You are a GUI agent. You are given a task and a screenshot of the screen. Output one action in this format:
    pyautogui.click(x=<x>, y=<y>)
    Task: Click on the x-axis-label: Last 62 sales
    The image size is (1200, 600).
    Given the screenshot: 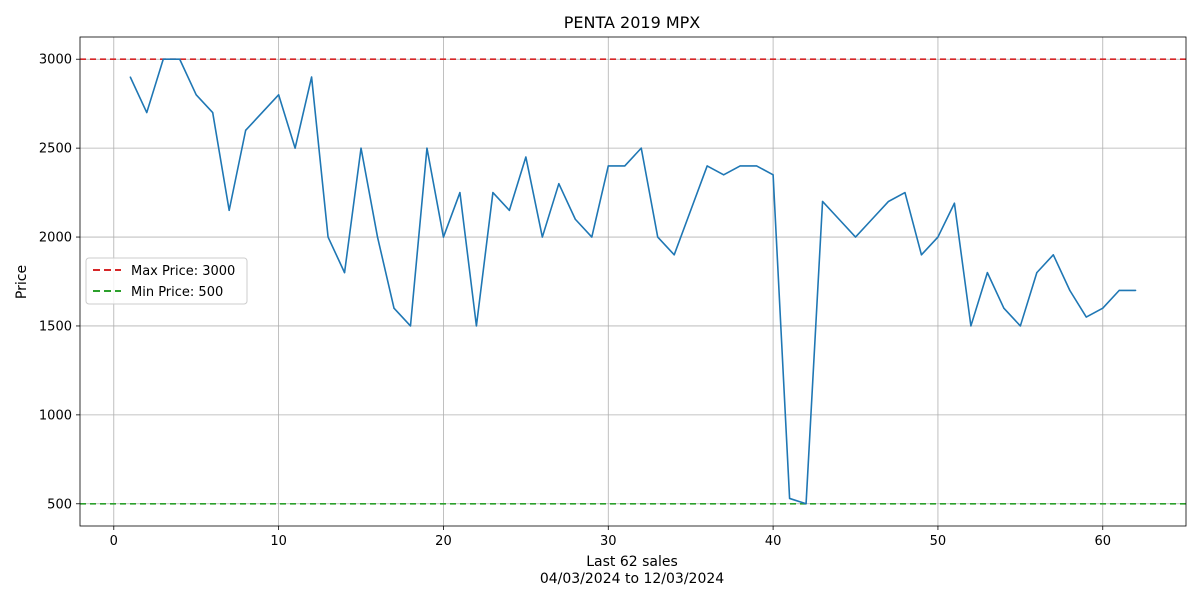 What is the action you would take?
    pyautogui.click(x=632, y=562)
    